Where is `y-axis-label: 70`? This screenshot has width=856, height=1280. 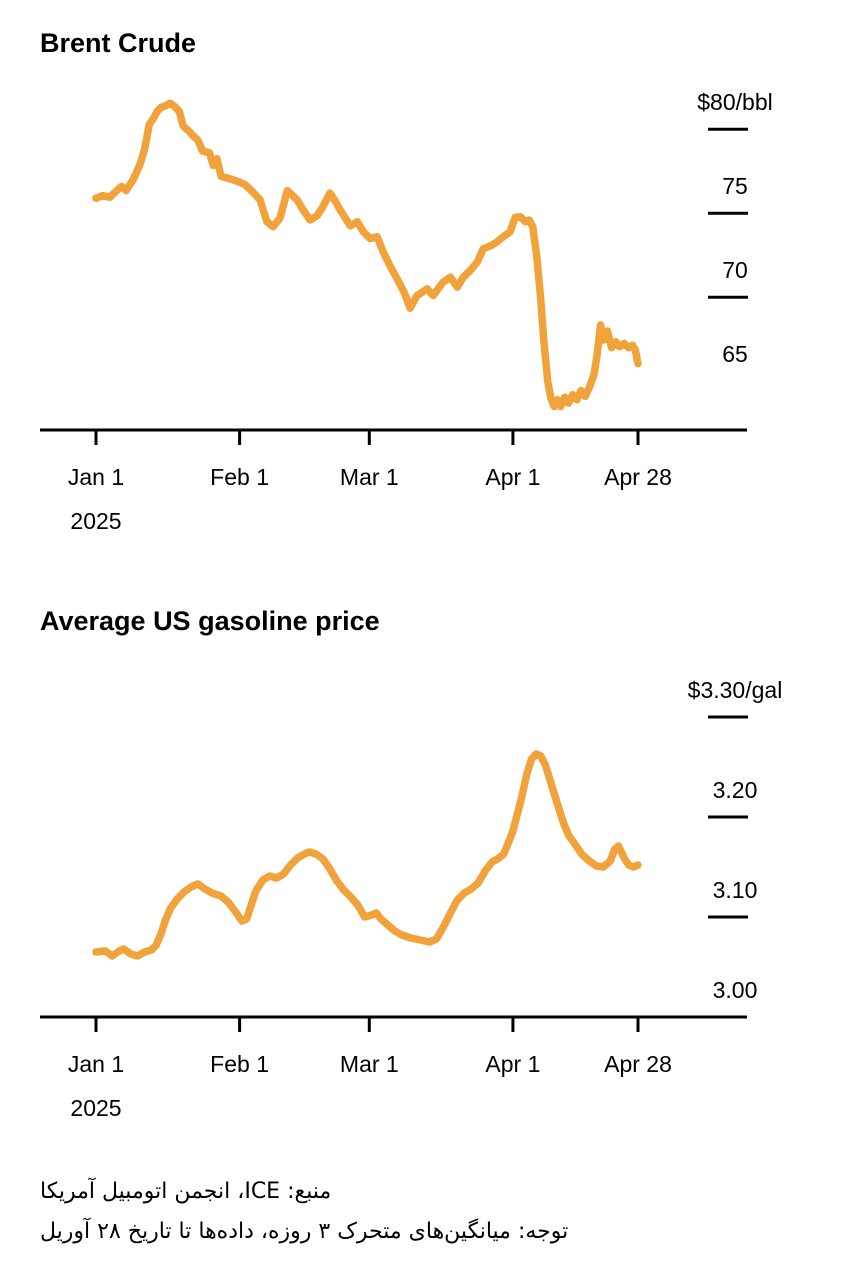 y-axis-label: 70 is located at coordinates (735, 270).